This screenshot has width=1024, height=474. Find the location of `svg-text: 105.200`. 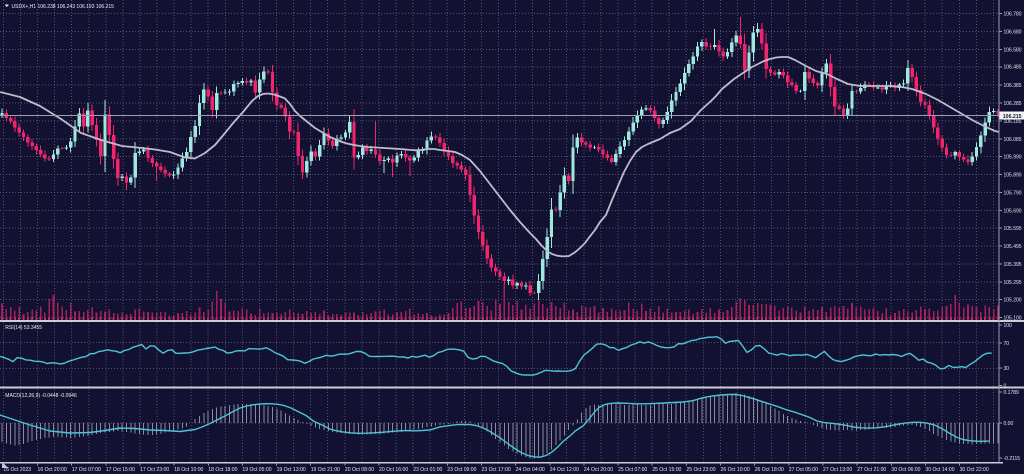

svg-text: 105.200 is located at coordinates (1013, 300).